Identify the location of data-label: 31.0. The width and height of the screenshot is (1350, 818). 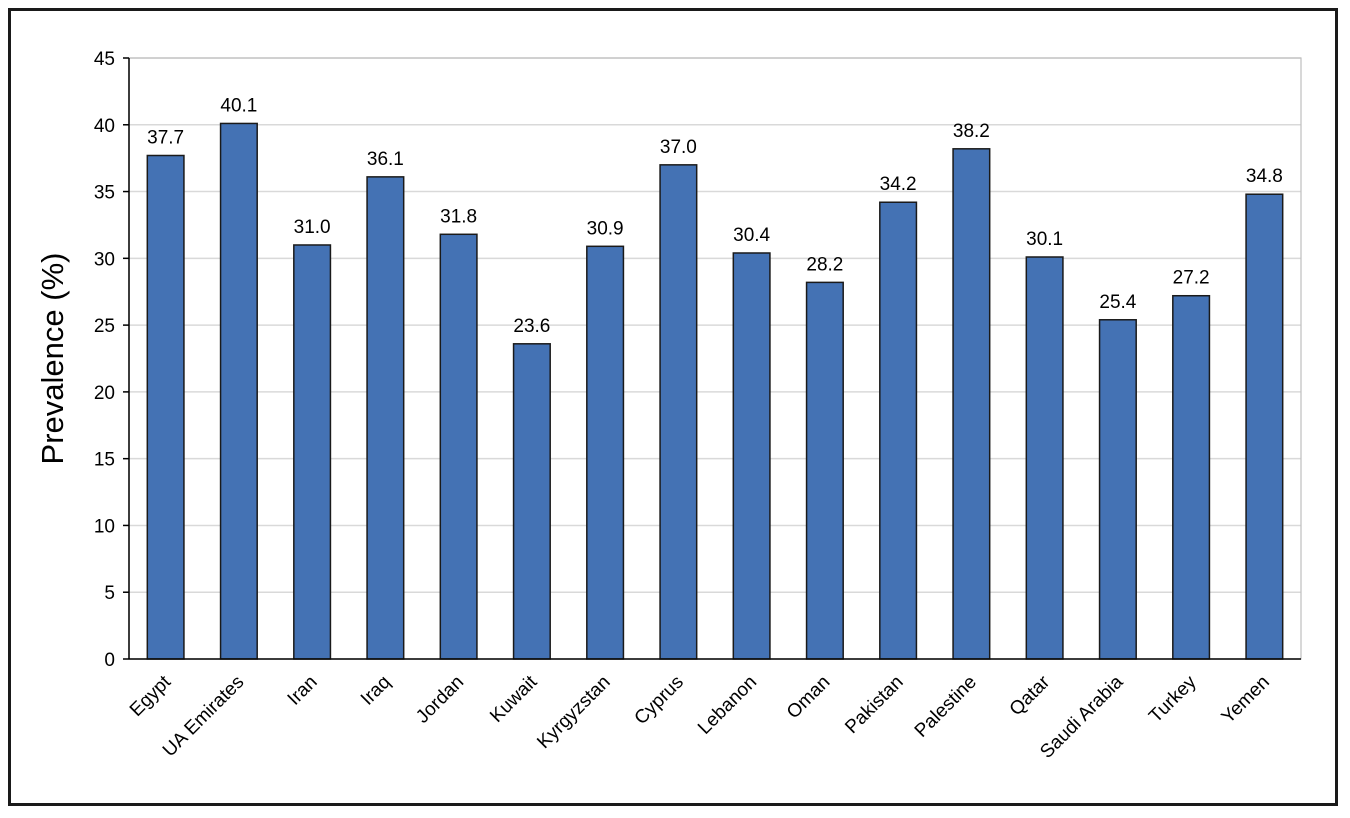
(312, 227).